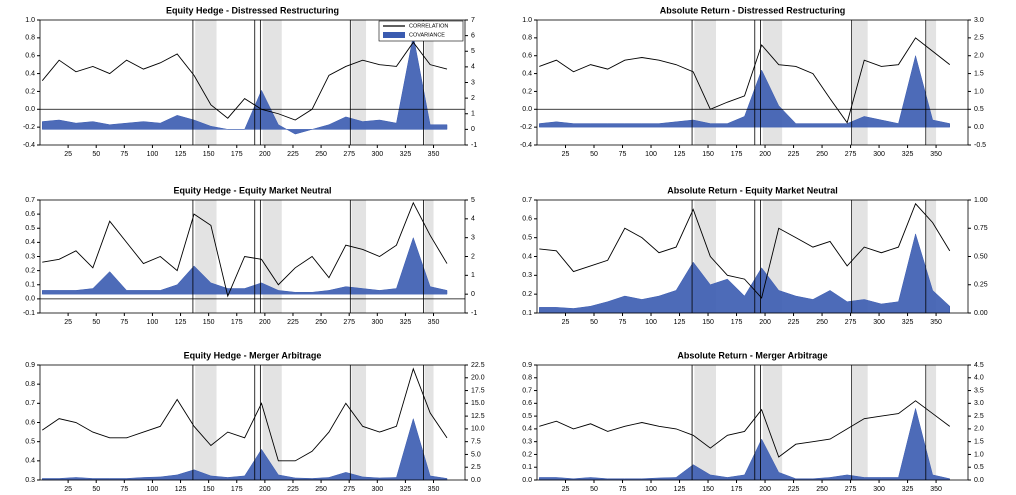 The image size is (1016, 495). Describe the element at coordinates (252, 190) in the screenshot. I see `panel-title: Equity Hedge - Equity Market Neutral` at that location.